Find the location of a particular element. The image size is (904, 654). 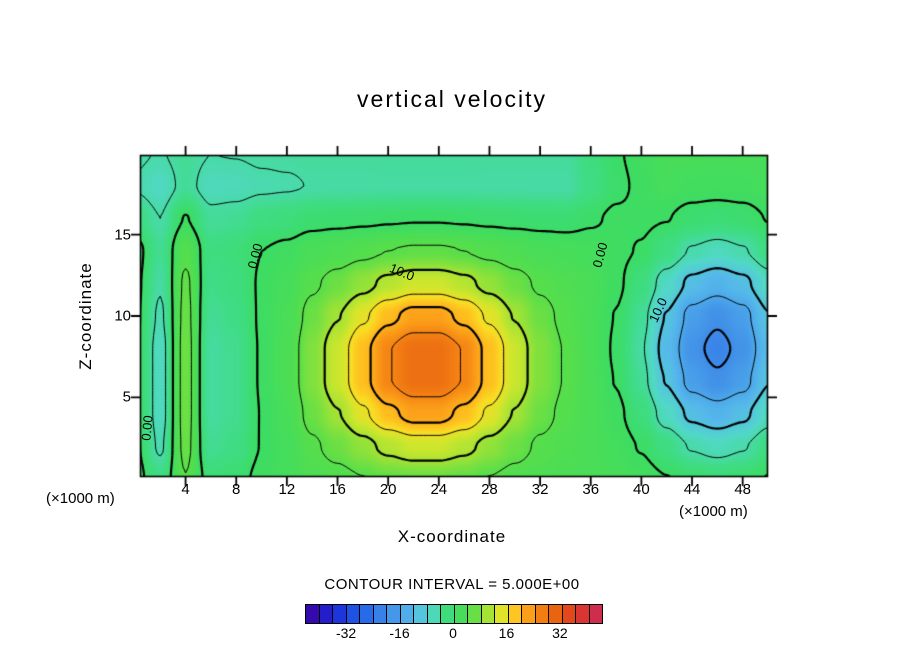

z-axis-label: Z-coordinate is located at coordinates (85, 316).